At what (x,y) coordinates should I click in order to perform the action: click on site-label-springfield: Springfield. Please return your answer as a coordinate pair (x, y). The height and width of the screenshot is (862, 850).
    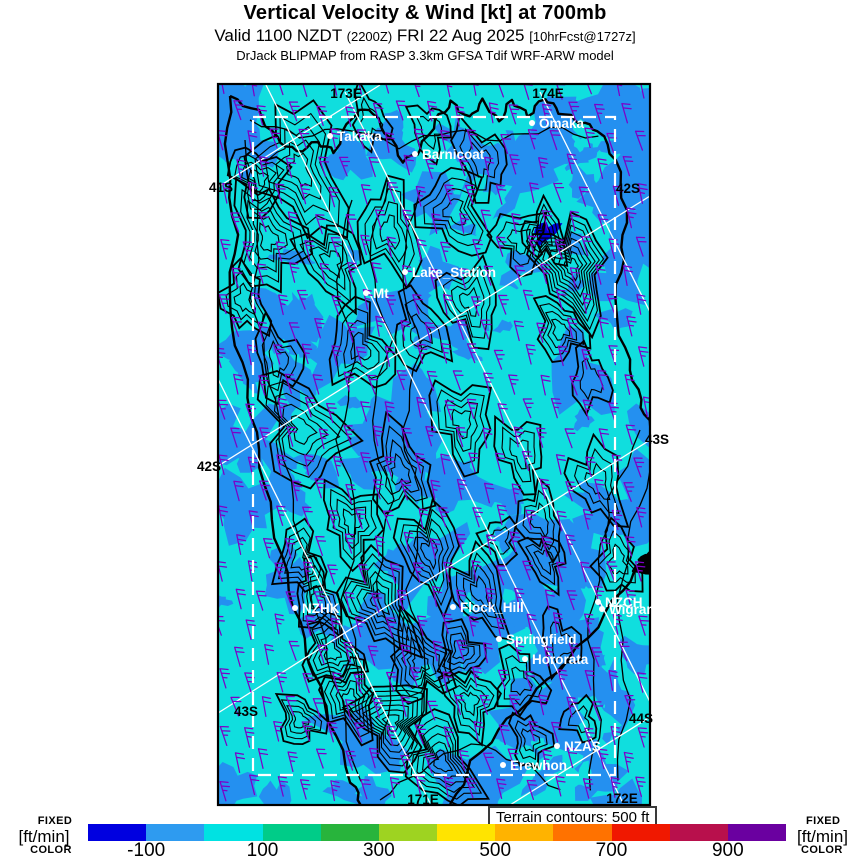
    Looking at the image, I should click on (541, 639).